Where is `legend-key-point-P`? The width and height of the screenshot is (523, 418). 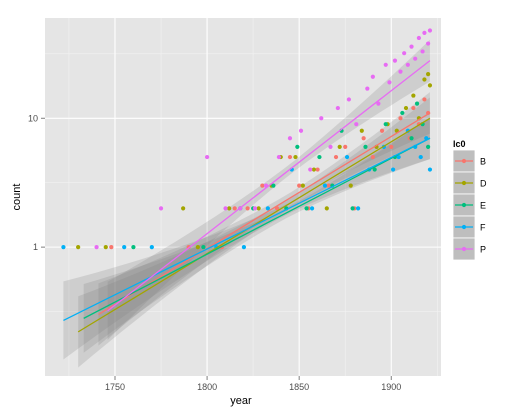
legend-key-point-P is located at coordinates (464, 249).